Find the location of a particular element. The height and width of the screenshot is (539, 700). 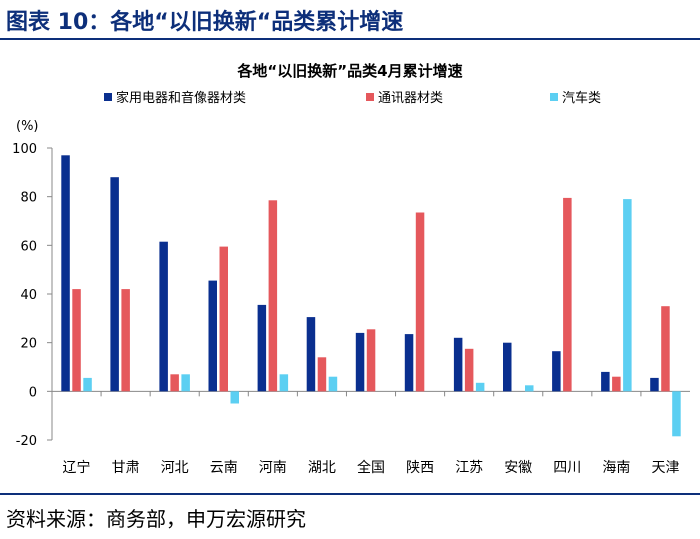

x-tick-label: 甘肃 is located at coordinates (126, 468).